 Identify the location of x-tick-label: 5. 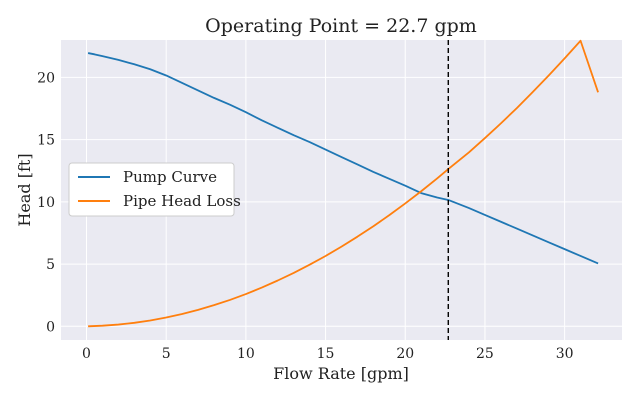
(166, 354).